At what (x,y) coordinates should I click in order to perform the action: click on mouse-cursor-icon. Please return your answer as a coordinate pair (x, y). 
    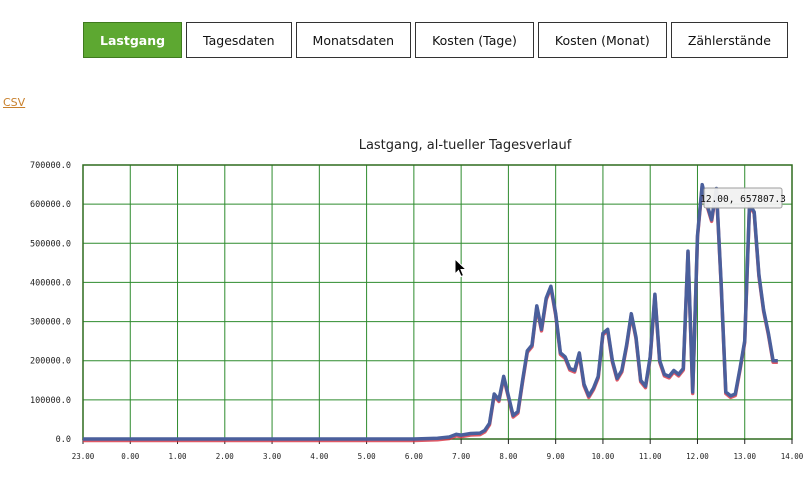
    Looking at the image, I should click on (461, 268).